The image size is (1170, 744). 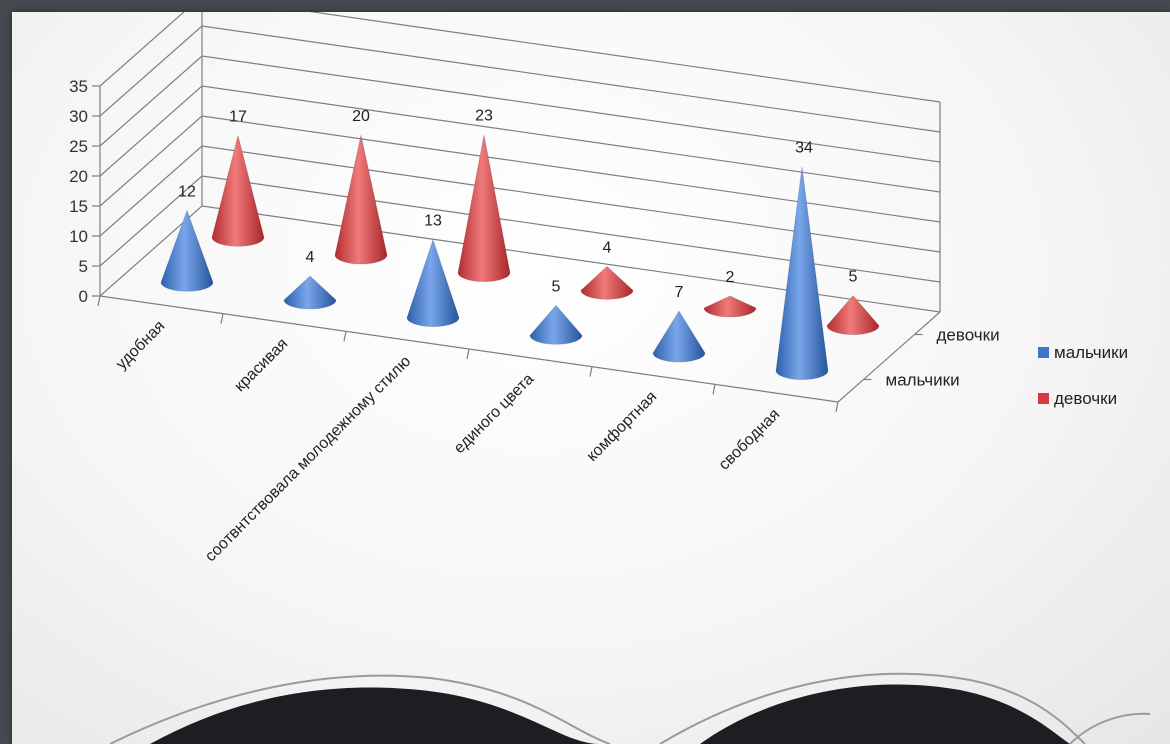 I want to click on data-label: 2, so click(x=730, y=277).